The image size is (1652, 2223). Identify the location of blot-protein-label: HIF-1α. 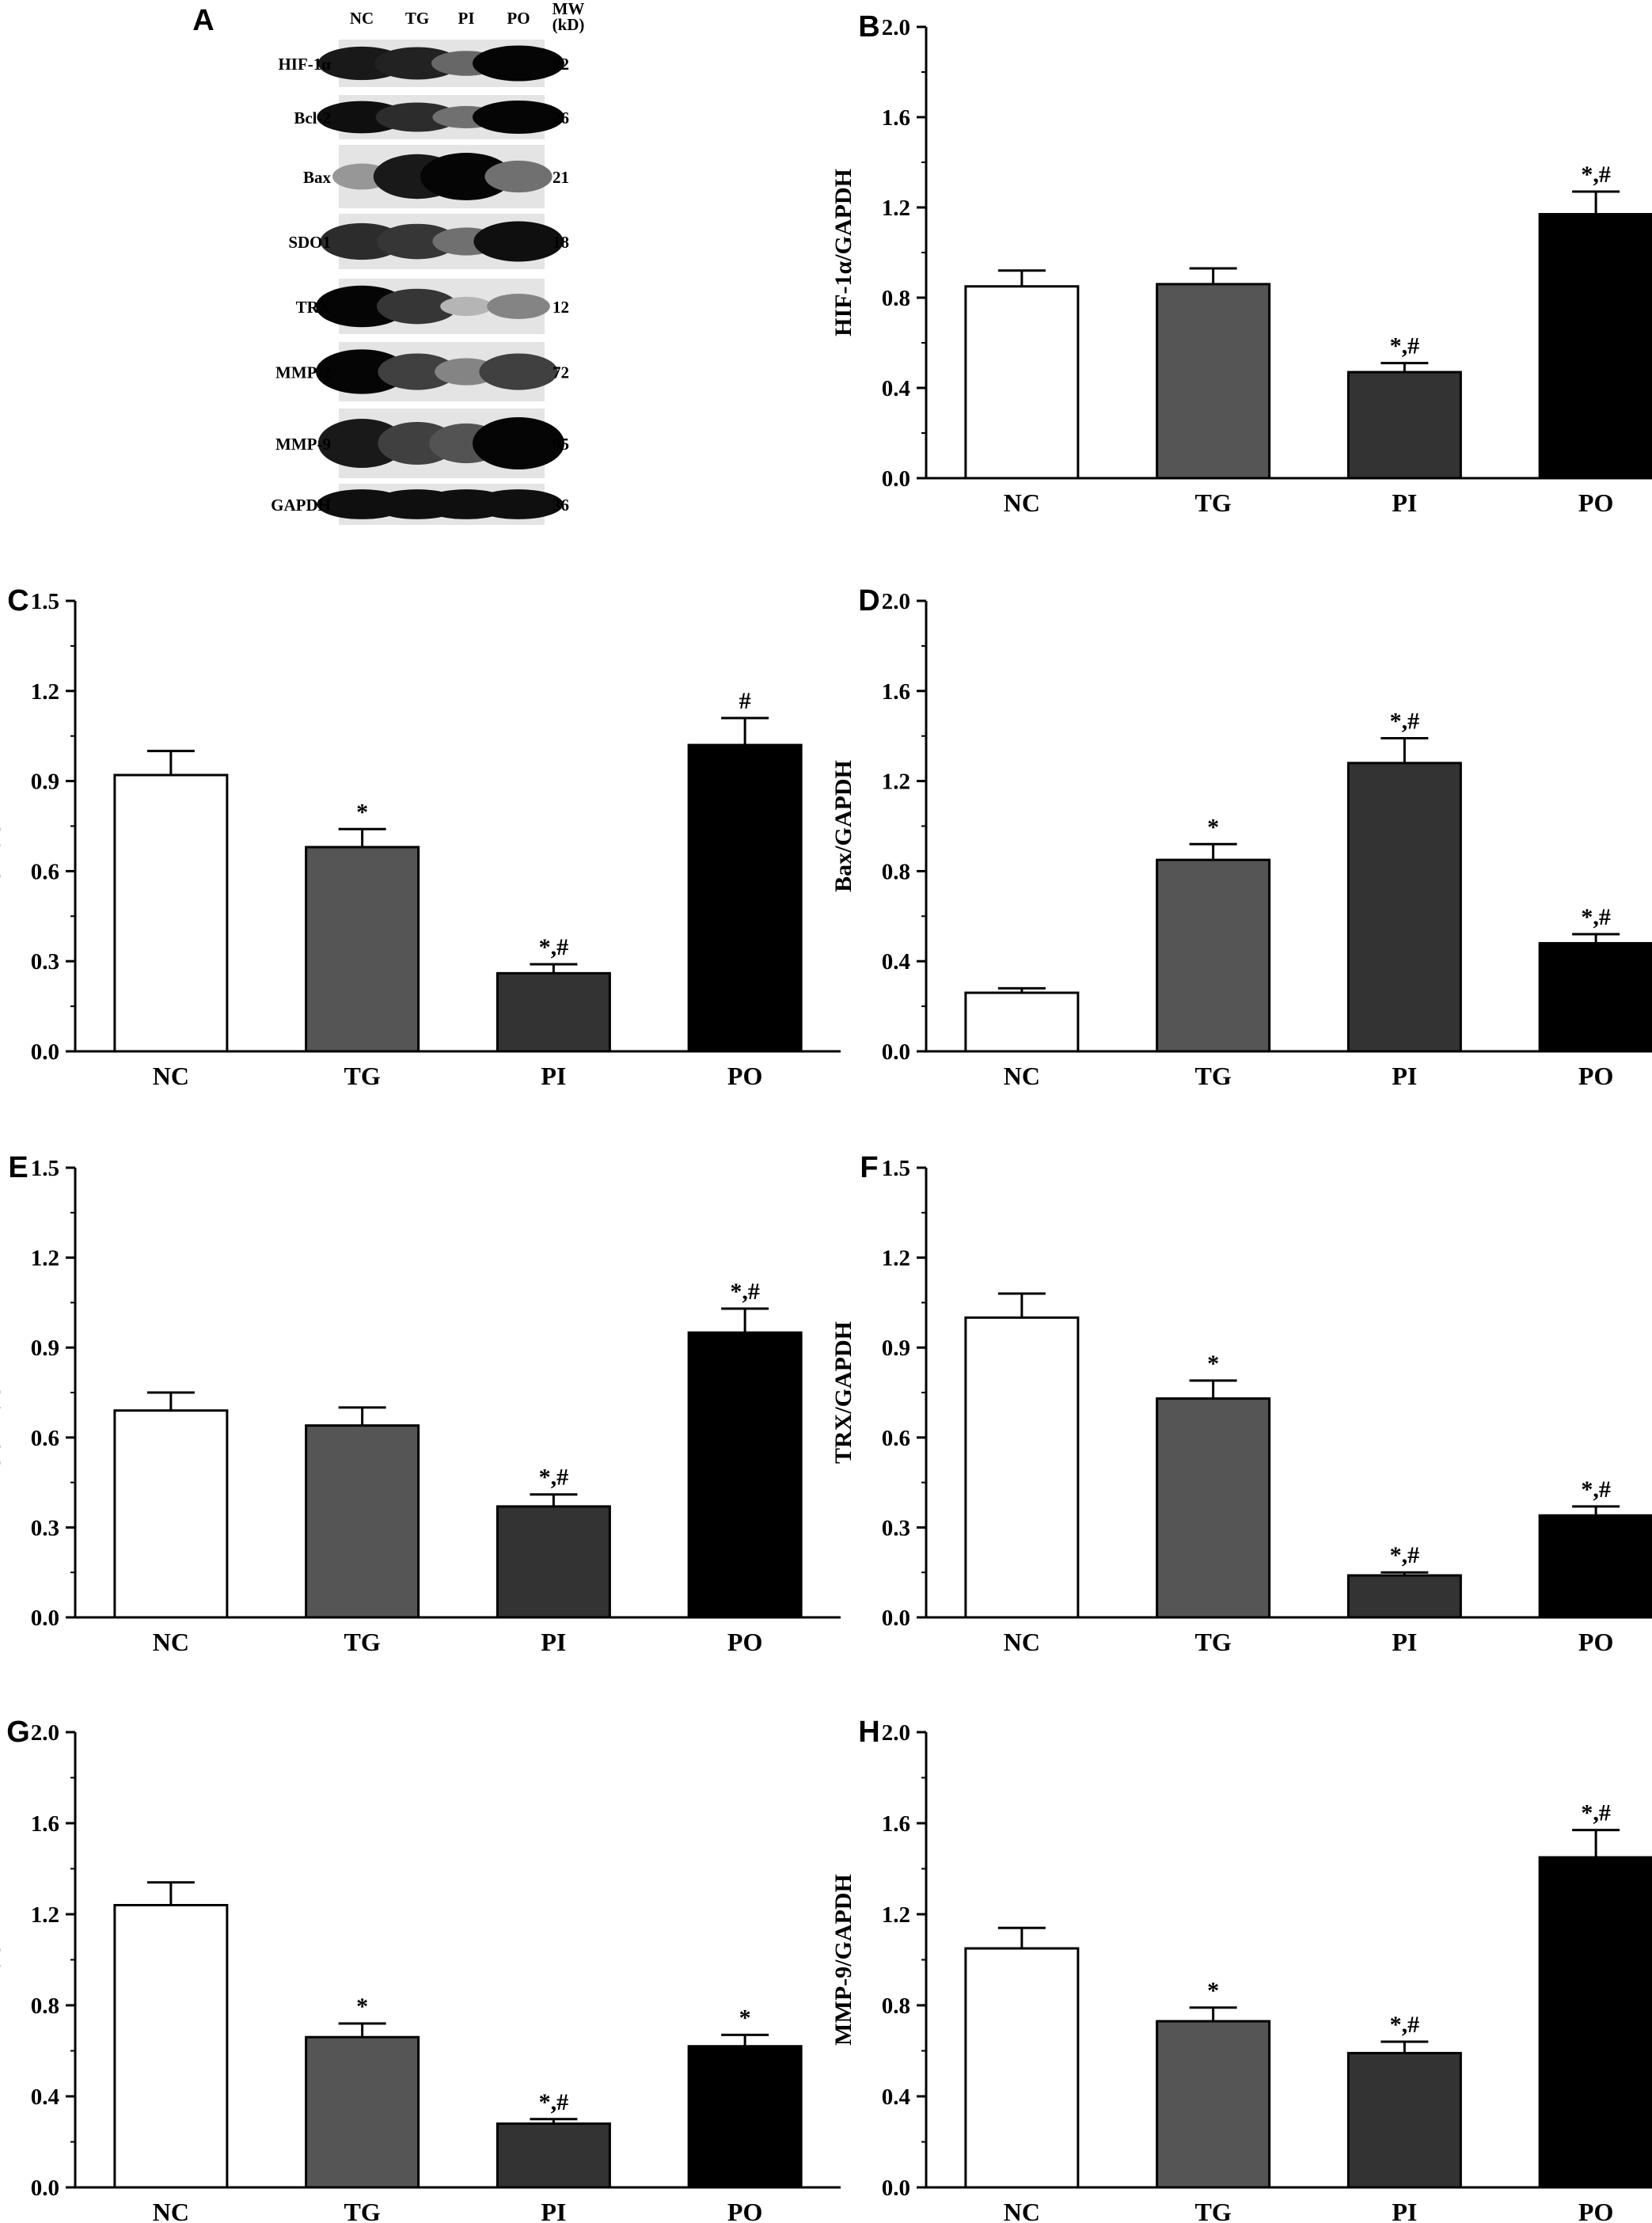
(304, 64).